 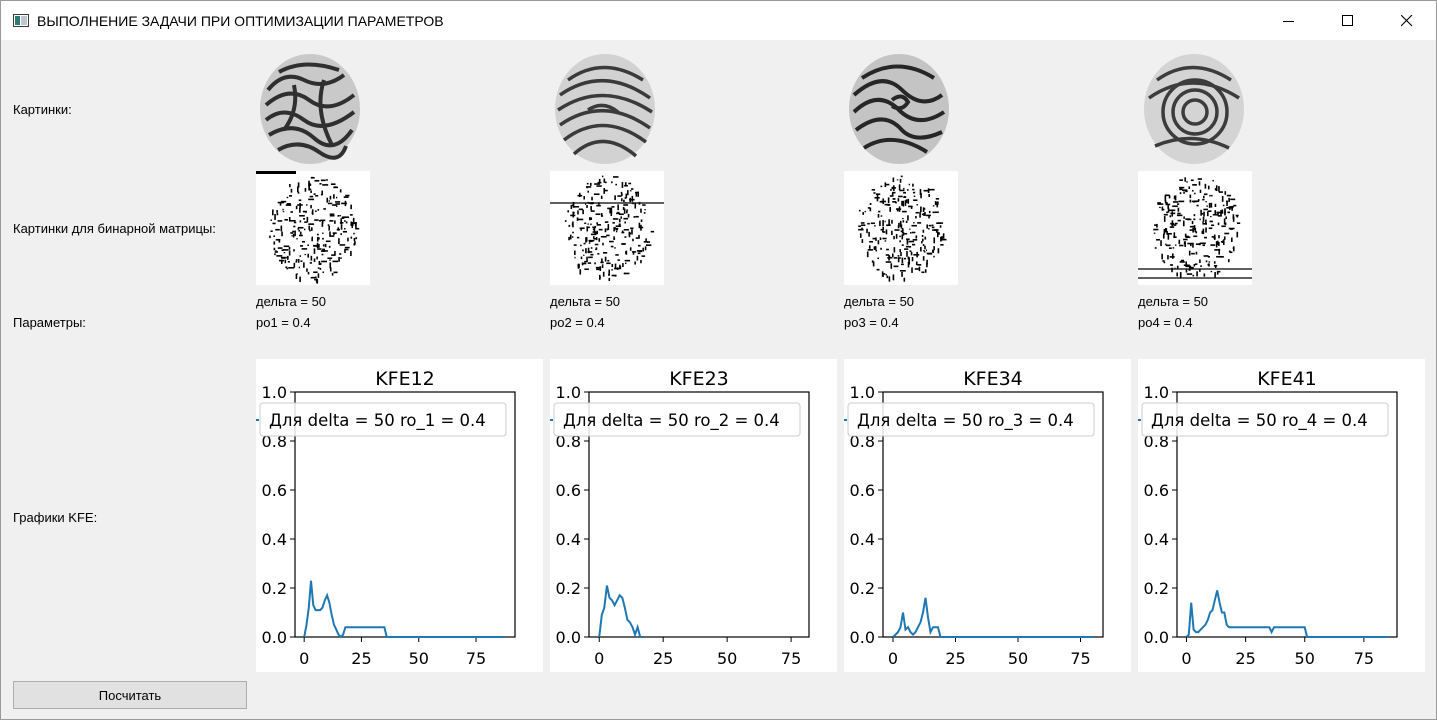 I want to click on chart-title: KFE12, so click(x=405, y=379).